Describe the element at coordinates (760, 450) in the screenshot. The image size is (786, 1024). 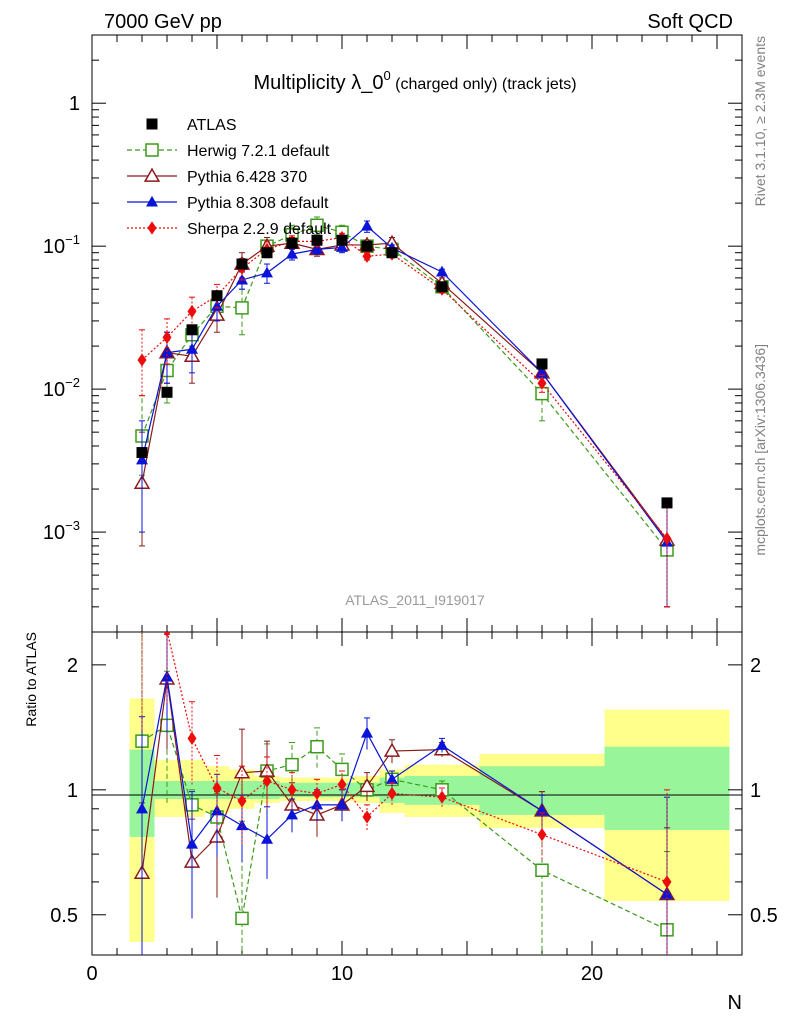
I see `mcplots-url-label: mcplots.cern.ch [arXiv:1306.3436]` at that location.